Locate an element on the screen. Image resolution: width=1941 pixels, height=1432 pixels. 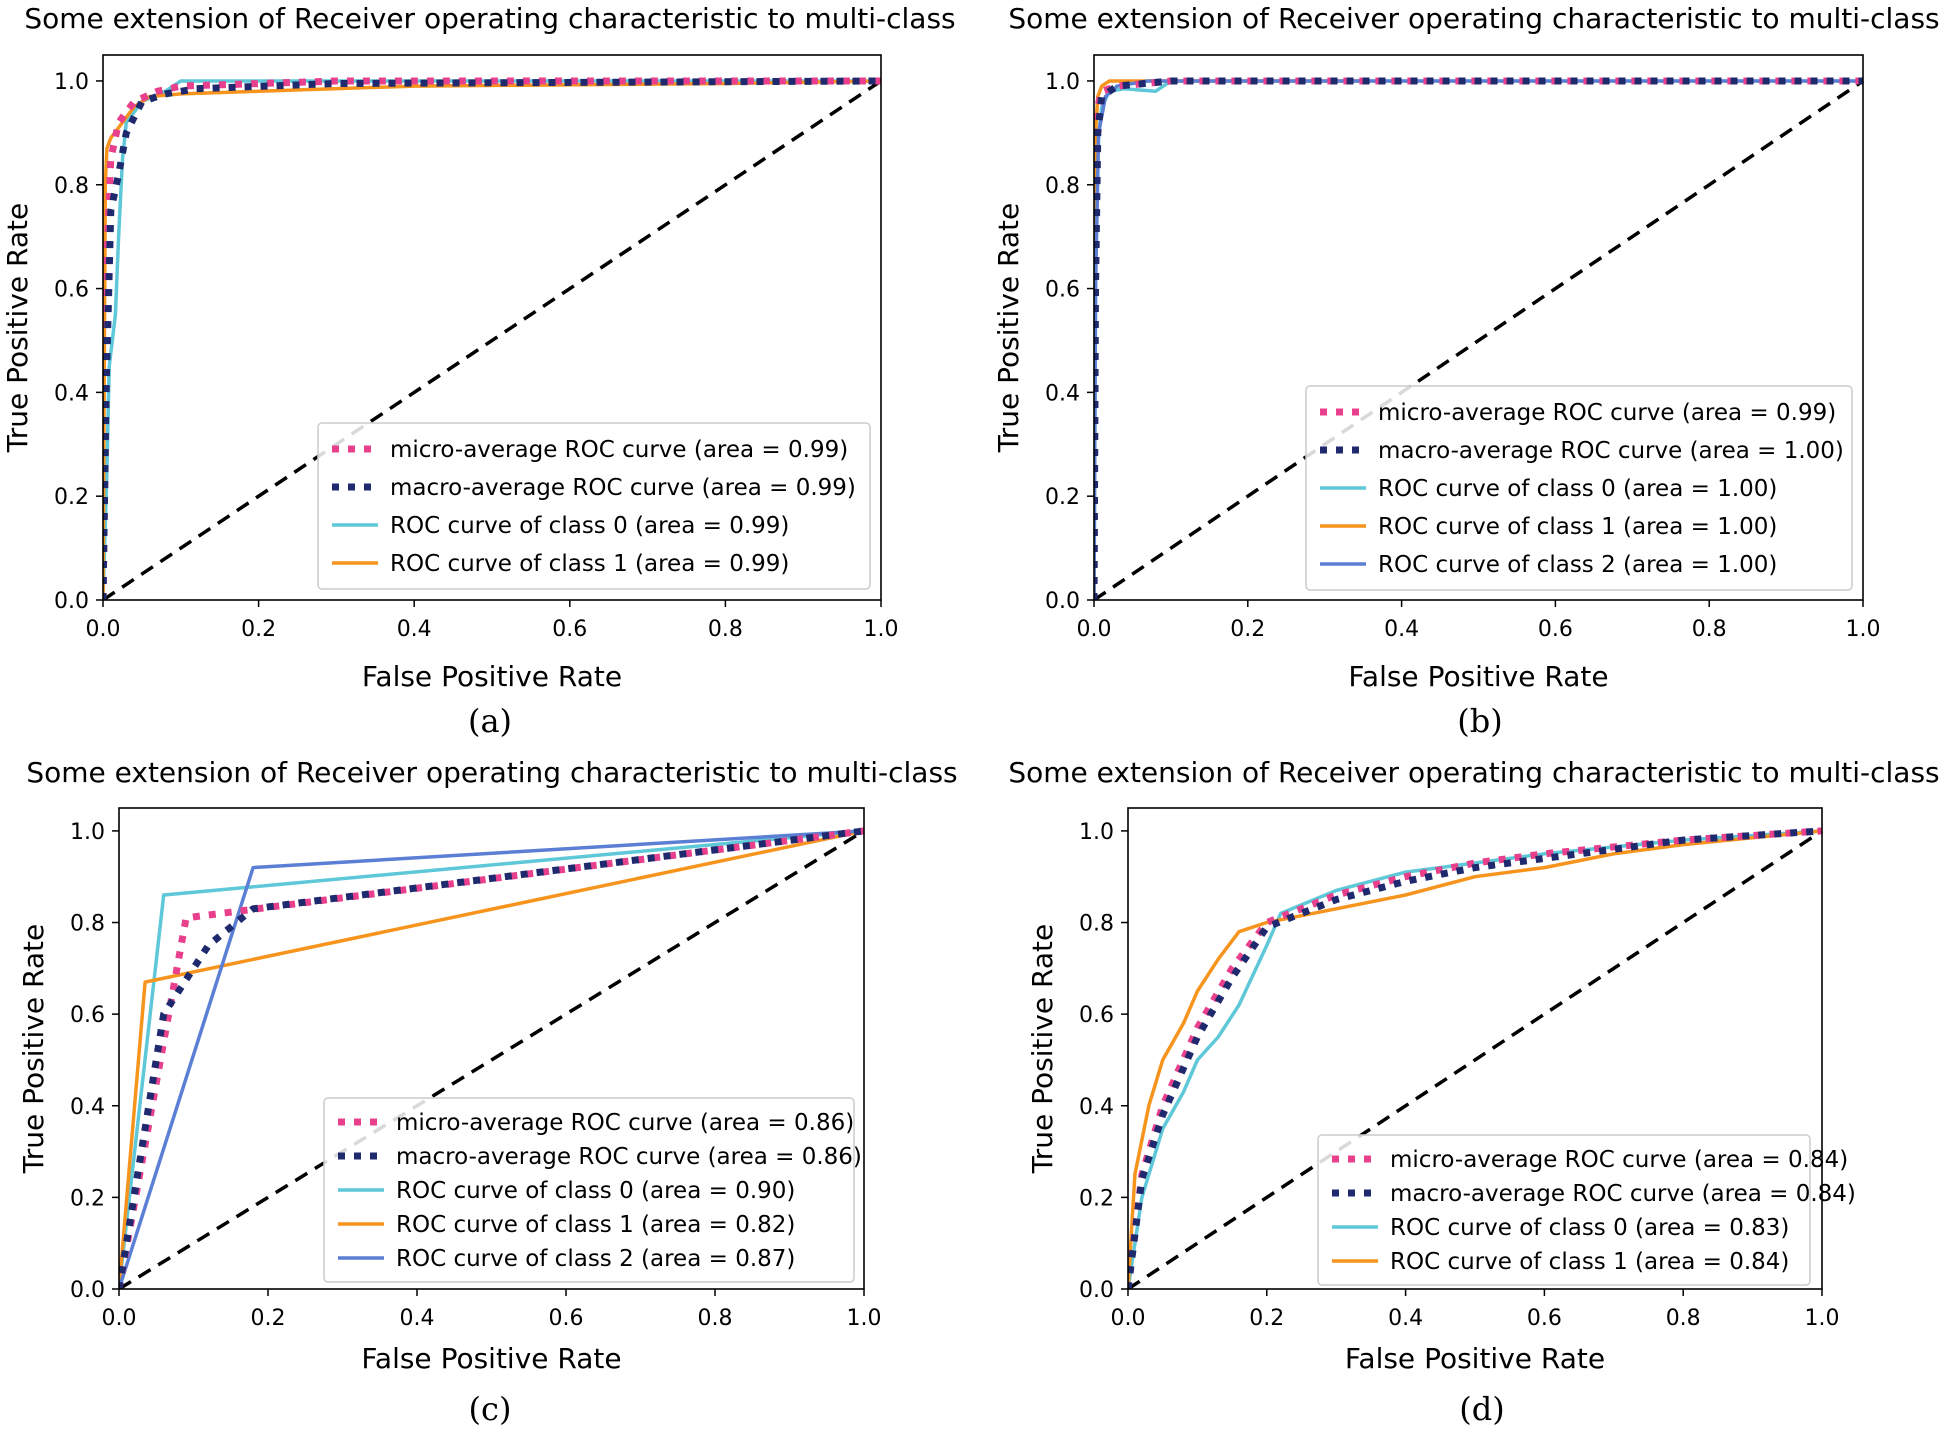
legend-entry: ROC curve of class 0 (area = 0.90) is located at coordinates (595, 1191).